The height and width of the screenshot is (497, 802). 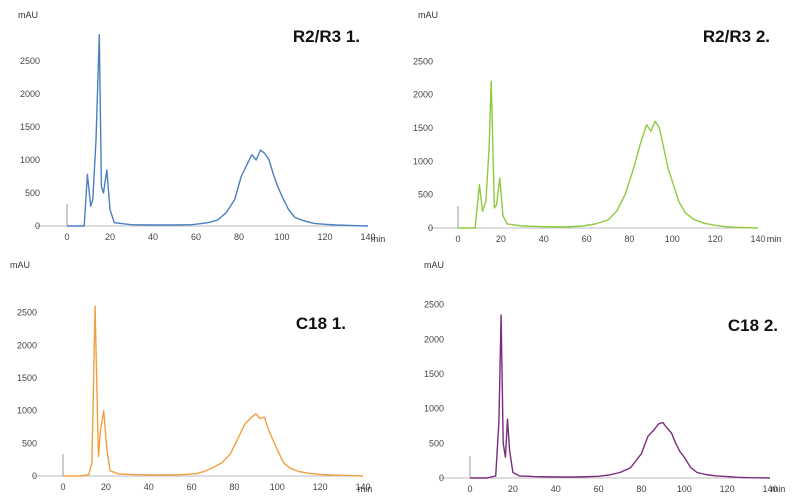 What do you see at coordinates (326, 36) in the screenshot?
I see `chart-title: R2/R3 1.` at bounding box center [326, 36].